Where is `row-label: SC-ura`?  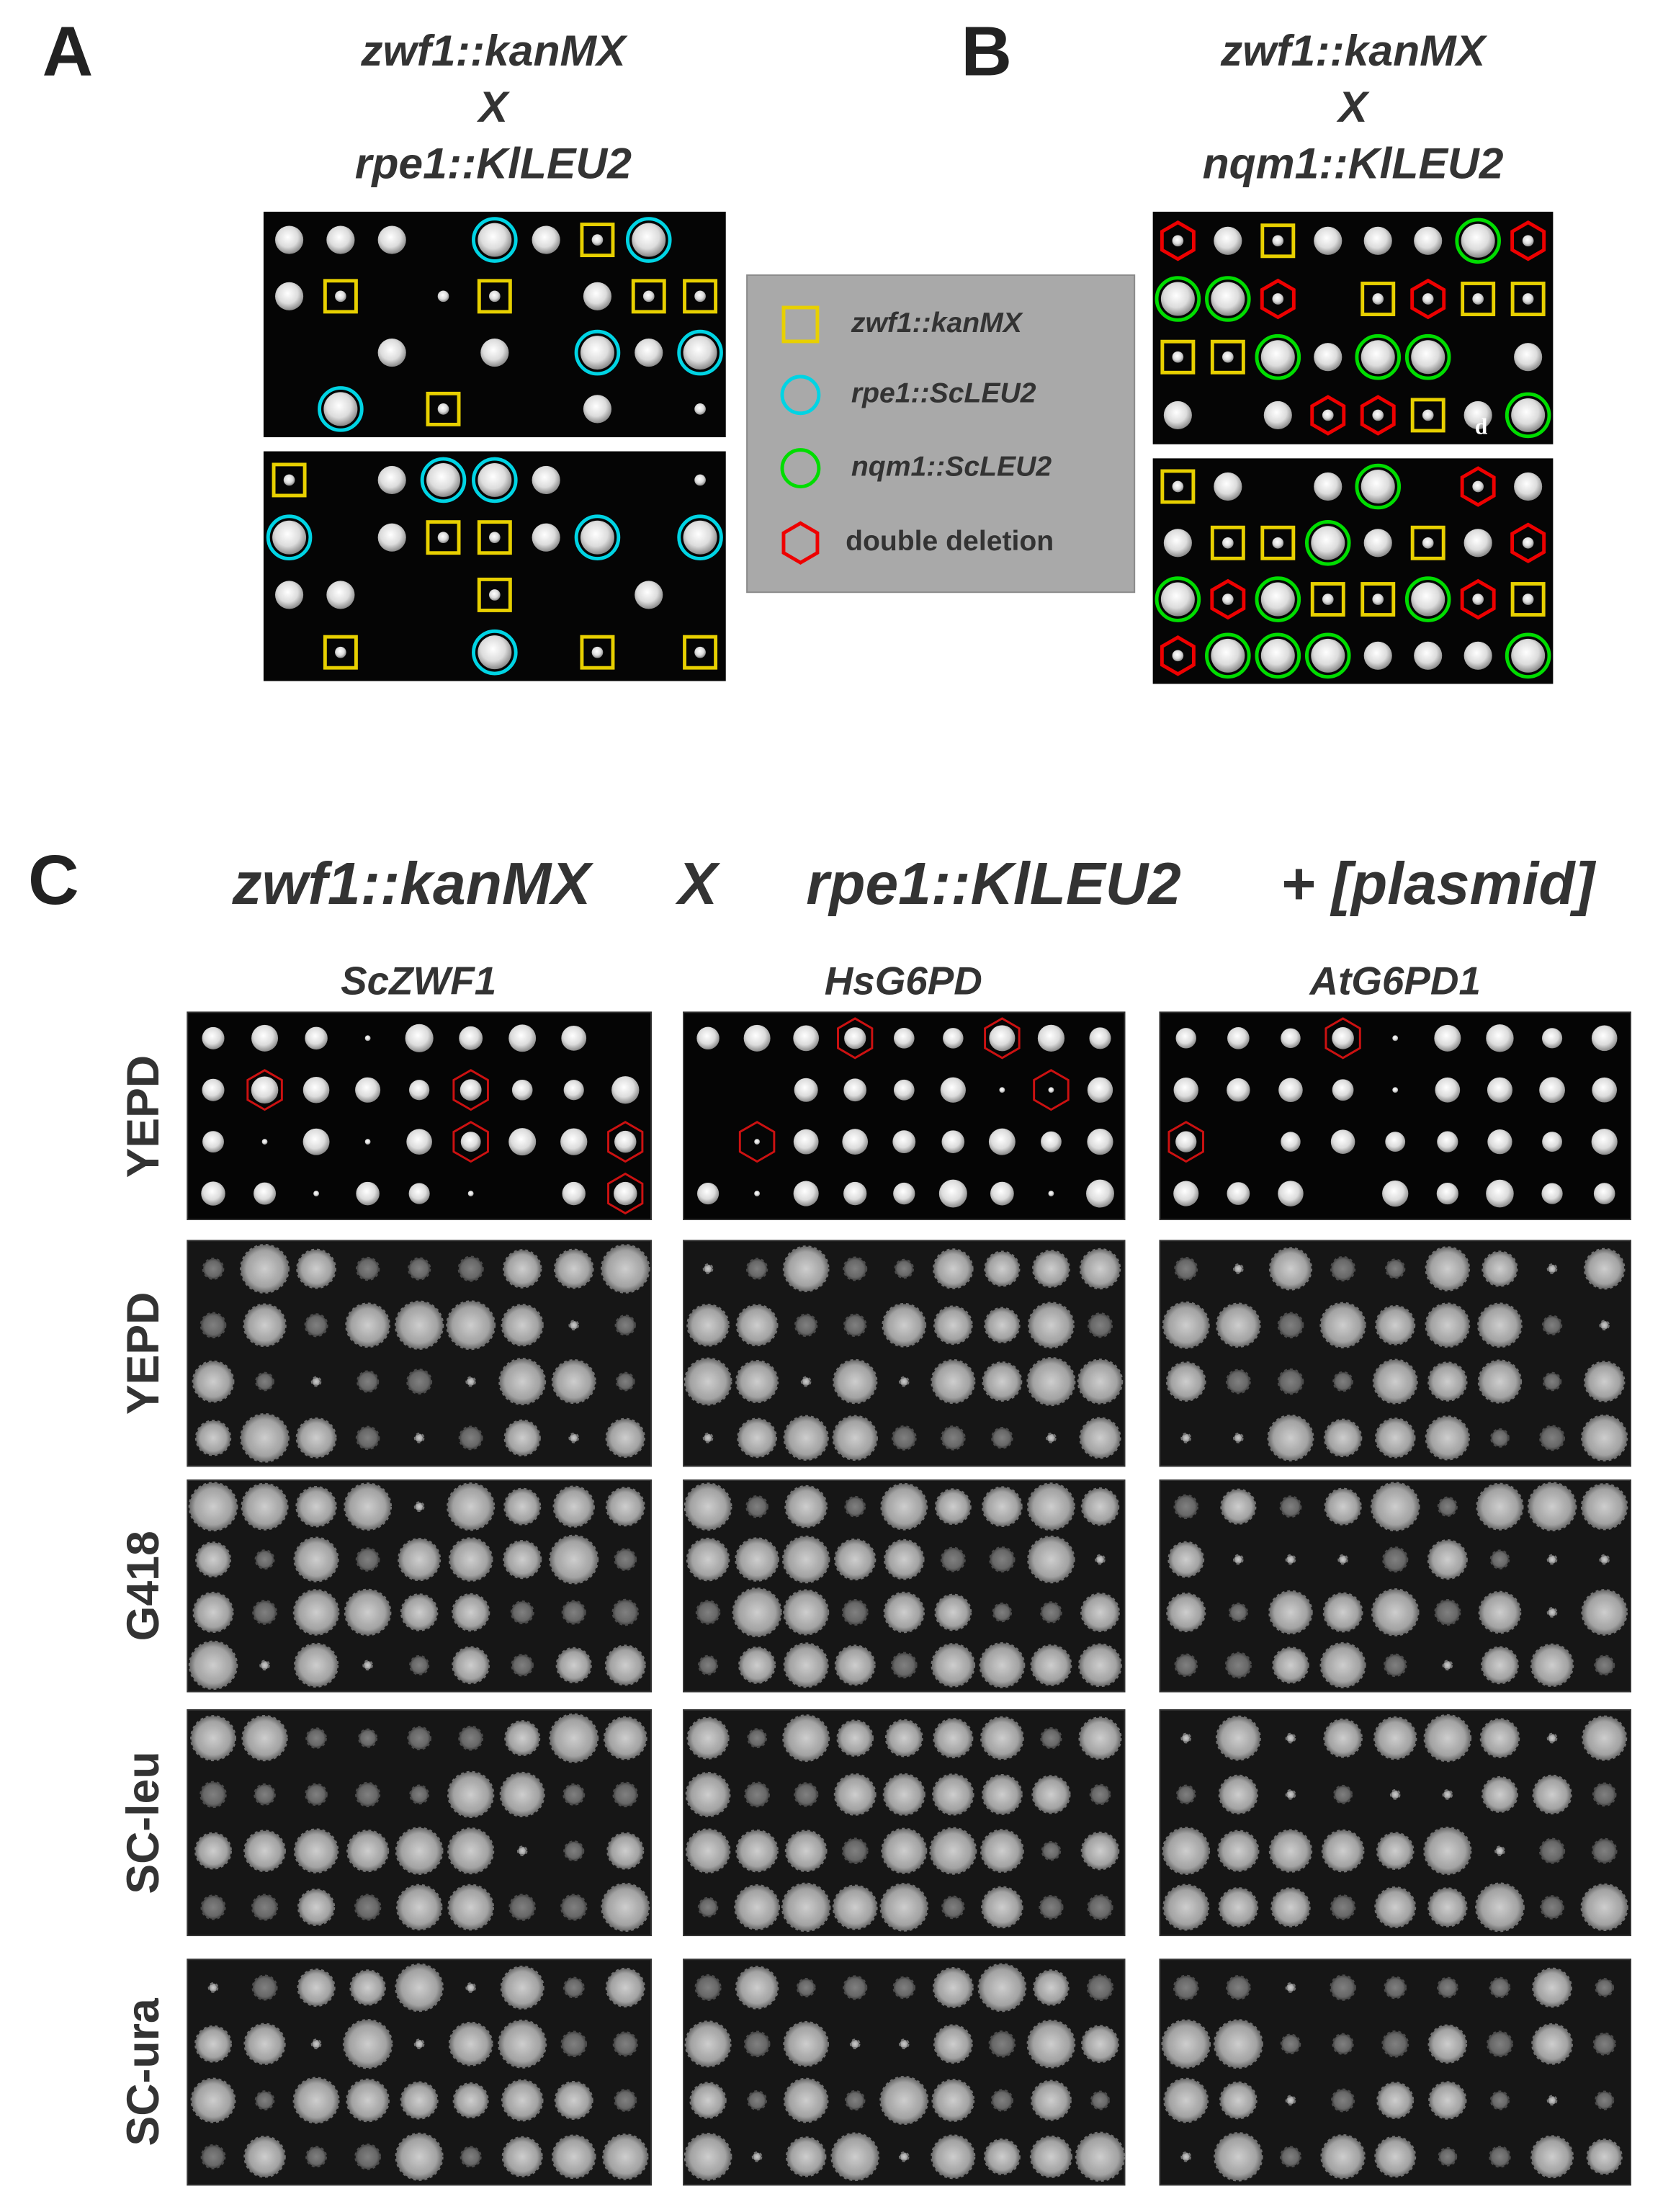
row-label: SC-ura is located at coordinates (143, 2071).